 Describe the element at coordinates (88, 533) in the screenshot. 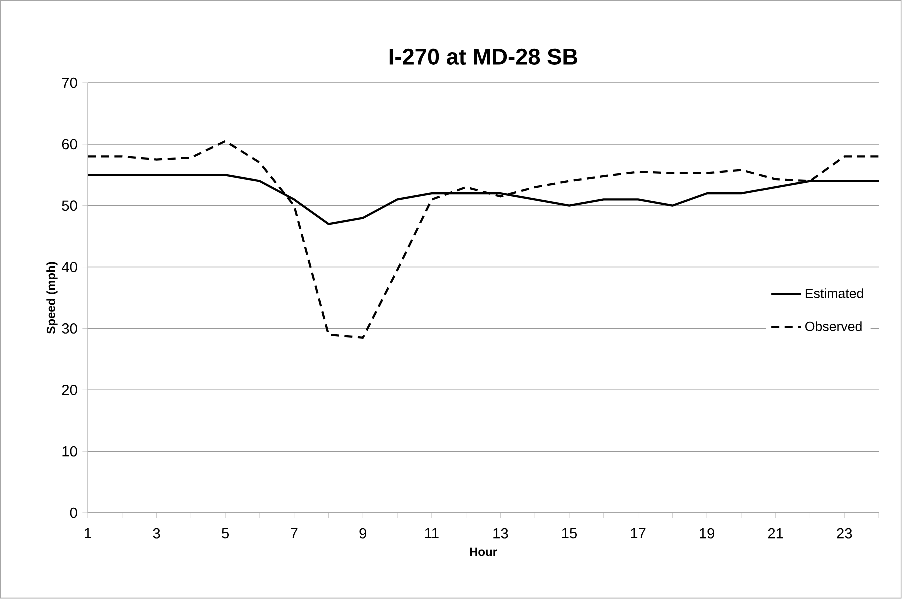

I see `x-tick-label: 1` at that location.